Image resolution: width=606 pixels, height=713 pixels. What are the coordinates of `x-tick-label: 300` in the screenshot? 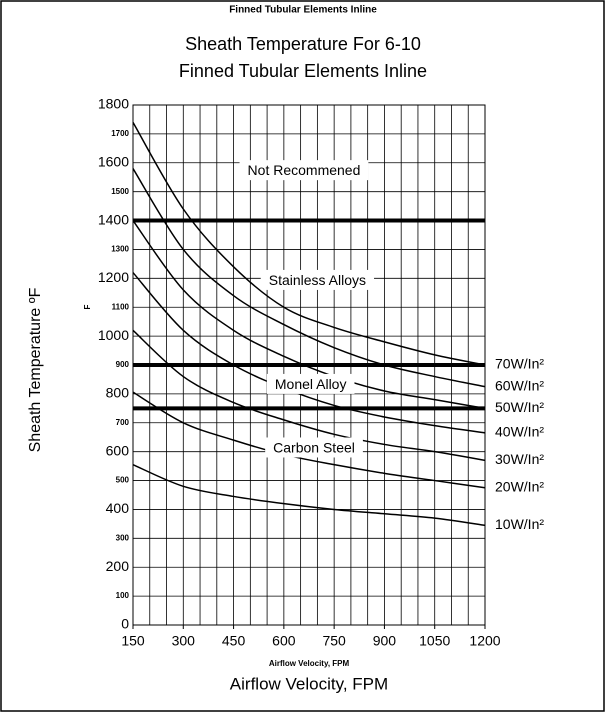 It's located at (184, 641).